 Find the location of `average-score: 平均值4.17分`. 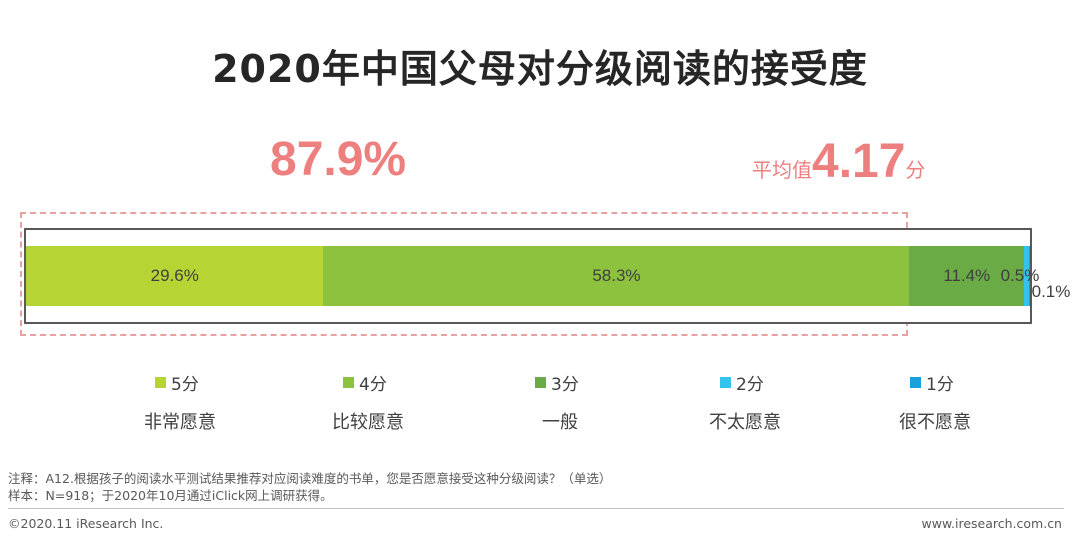

average-score: 平均值4.17分 is located at coordinates (838, 161).